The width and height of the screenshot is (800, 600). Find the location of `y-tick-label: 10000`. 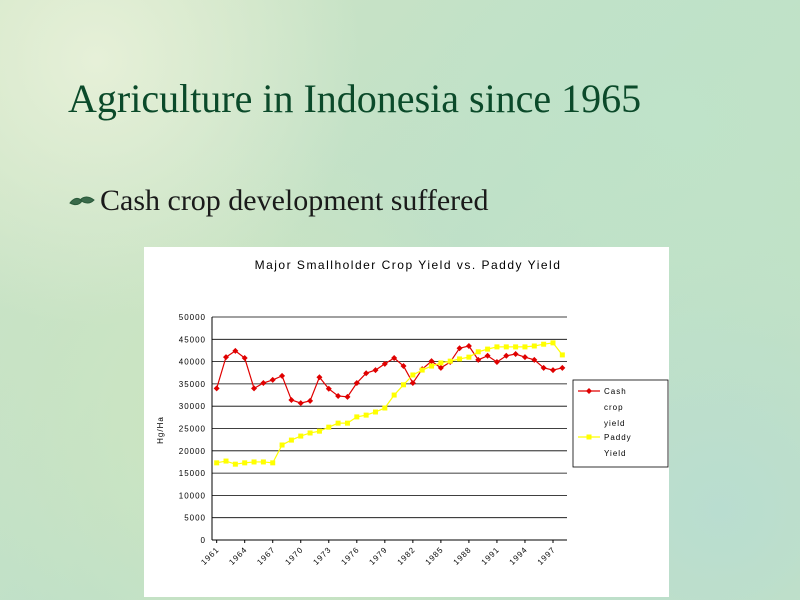

y-tick-label: 10000 is located at coordinates (192, 495).